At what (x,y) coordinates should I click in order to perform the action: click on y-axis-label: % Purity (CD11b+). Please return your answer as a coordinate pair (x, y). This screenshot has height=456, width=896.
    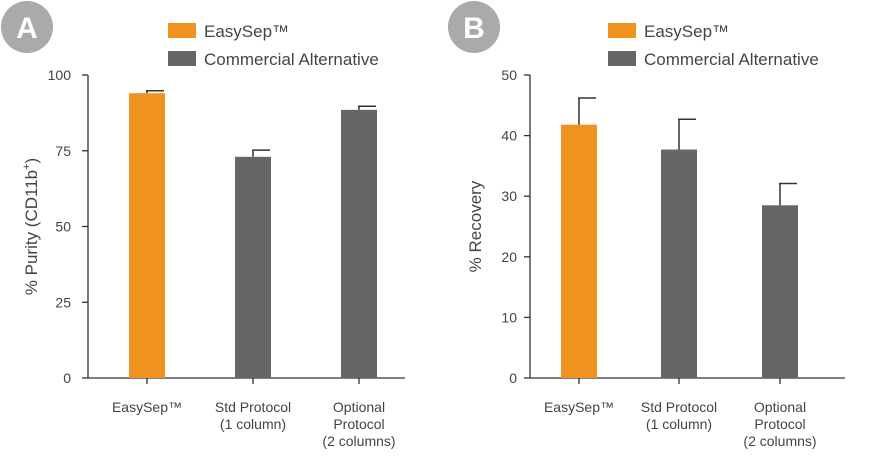
    Looking at the image, I should click on (31, 226).